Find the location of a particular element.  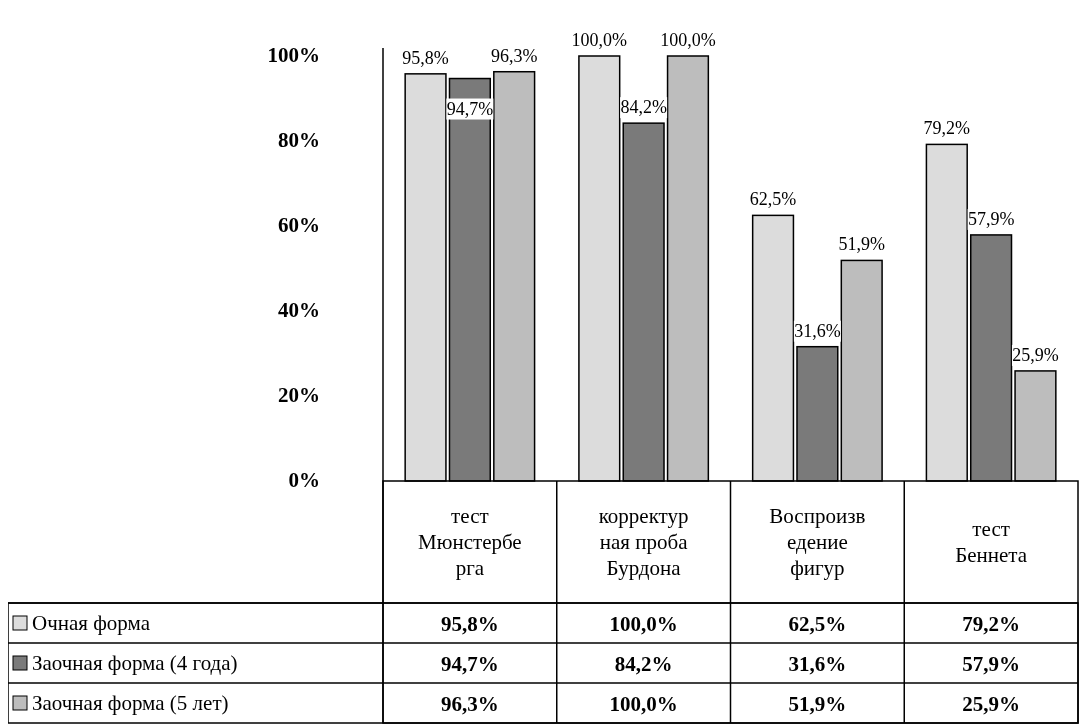

data-label: 51,9% is located at coordinates (817, 704).